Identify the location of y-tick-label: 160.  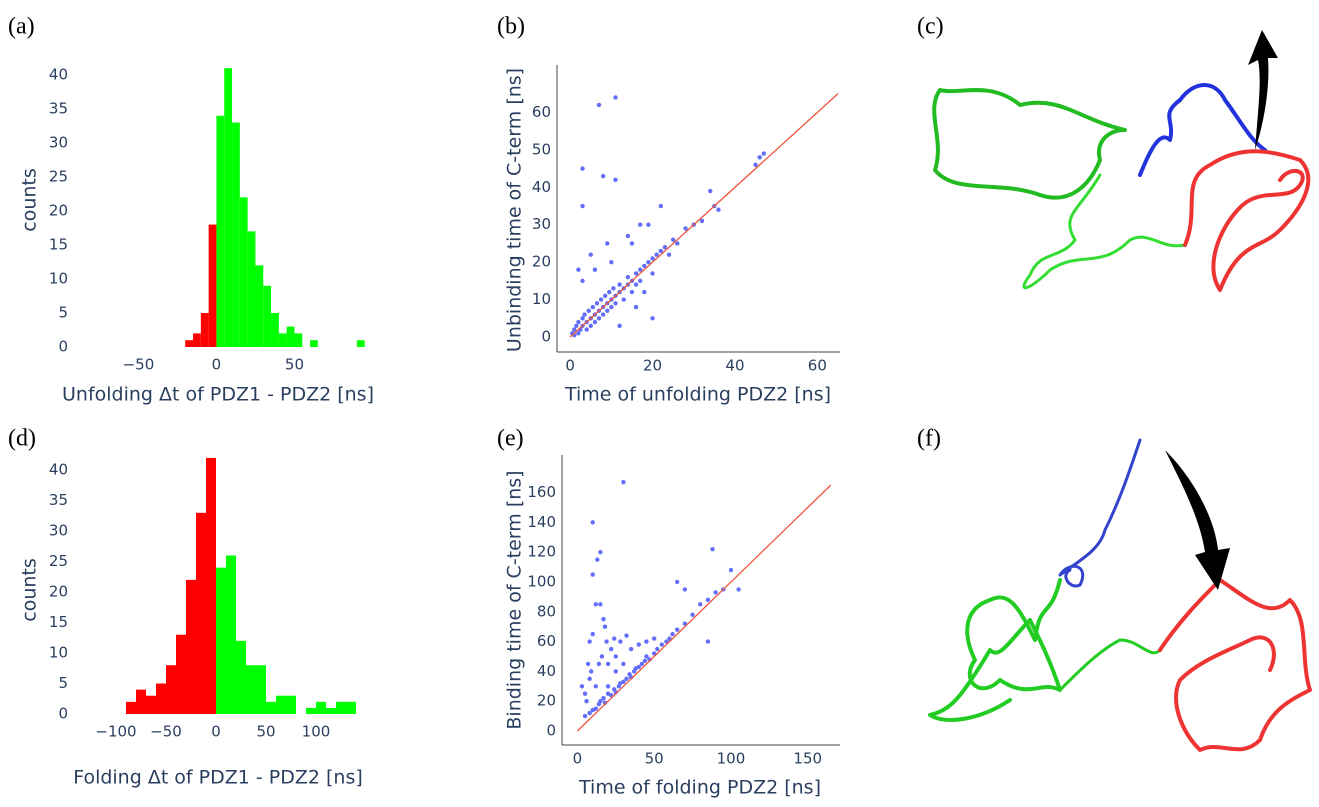
(541, 492).